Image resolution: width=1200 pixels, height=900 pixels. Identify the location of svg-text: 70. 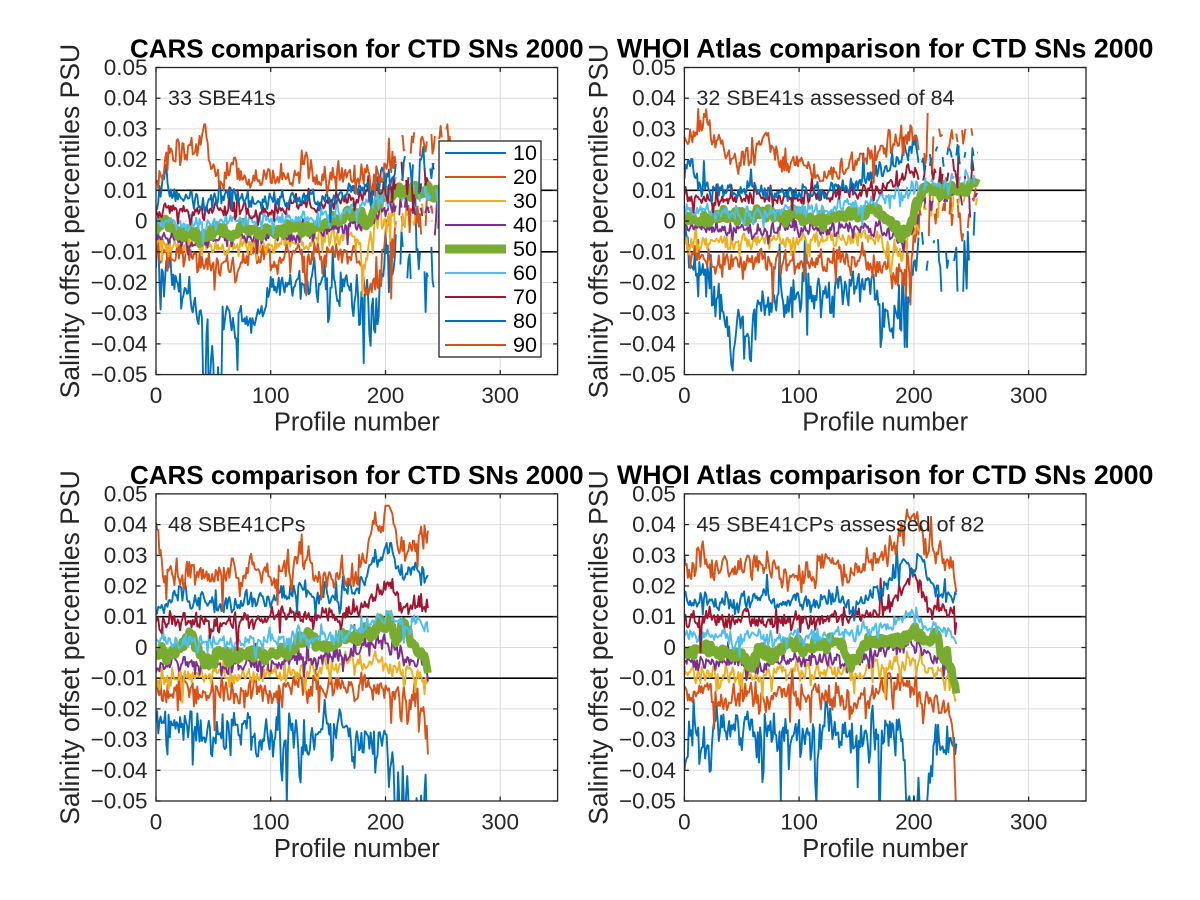
(525, 297).